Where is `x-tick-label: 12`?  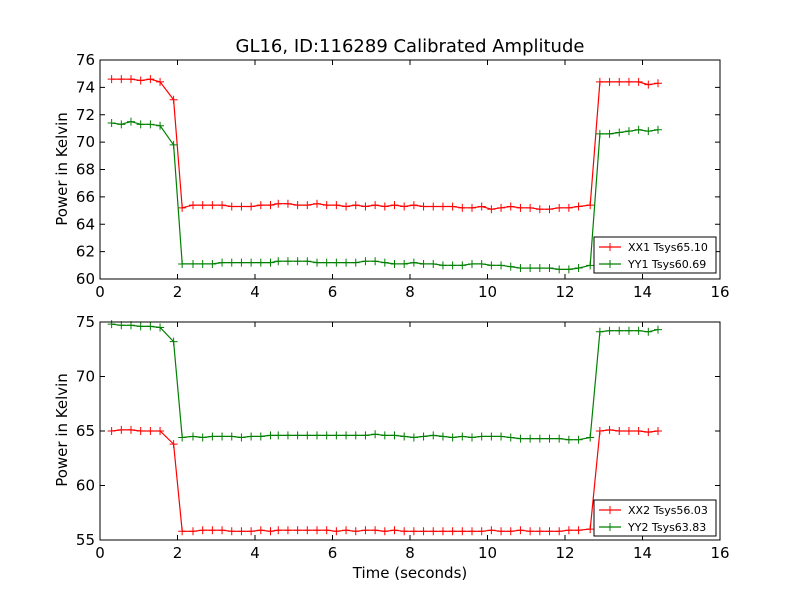 x-tick-label: 12 is located at coordinates (564, 553).